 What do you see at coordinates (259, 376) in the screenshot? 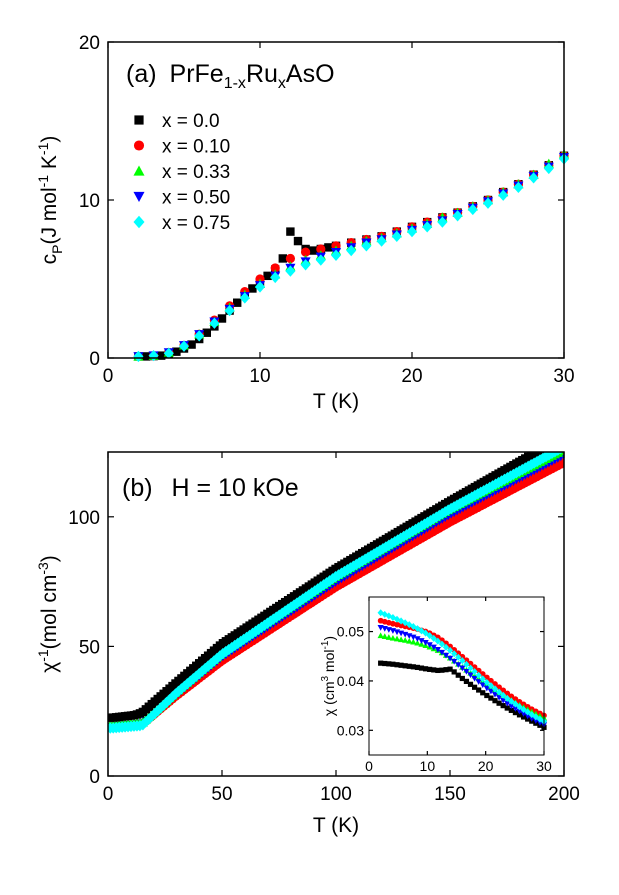
I see `panel-a-x-tick-label: 10` at bounding box center [259, 376].